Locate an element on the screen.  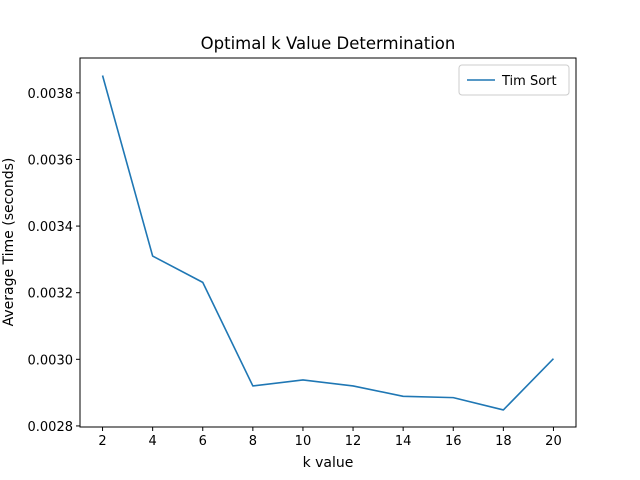
y-tick-label: 0.0028 is located at coordinates (51, 427).